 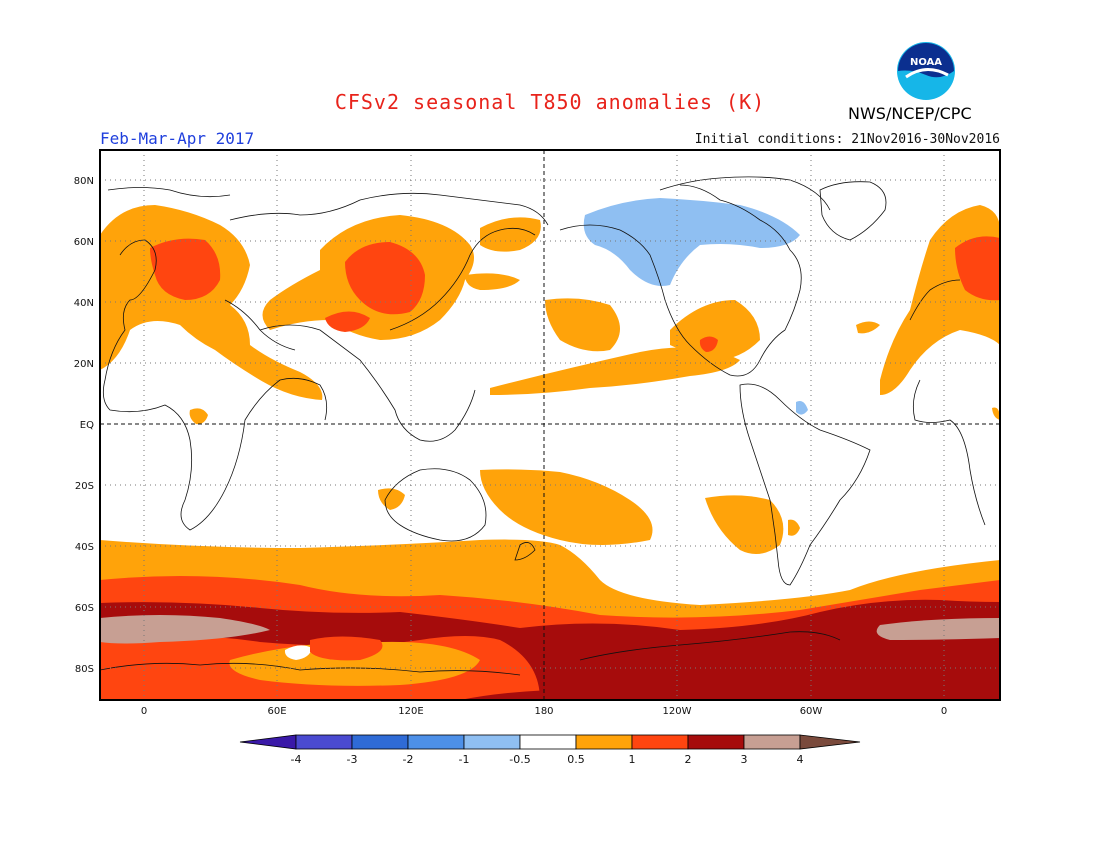 What do you see at coordinates (744, 759) in the screenshot?
I see `colorbar-tick: 3` at bounding box center [744, 759].